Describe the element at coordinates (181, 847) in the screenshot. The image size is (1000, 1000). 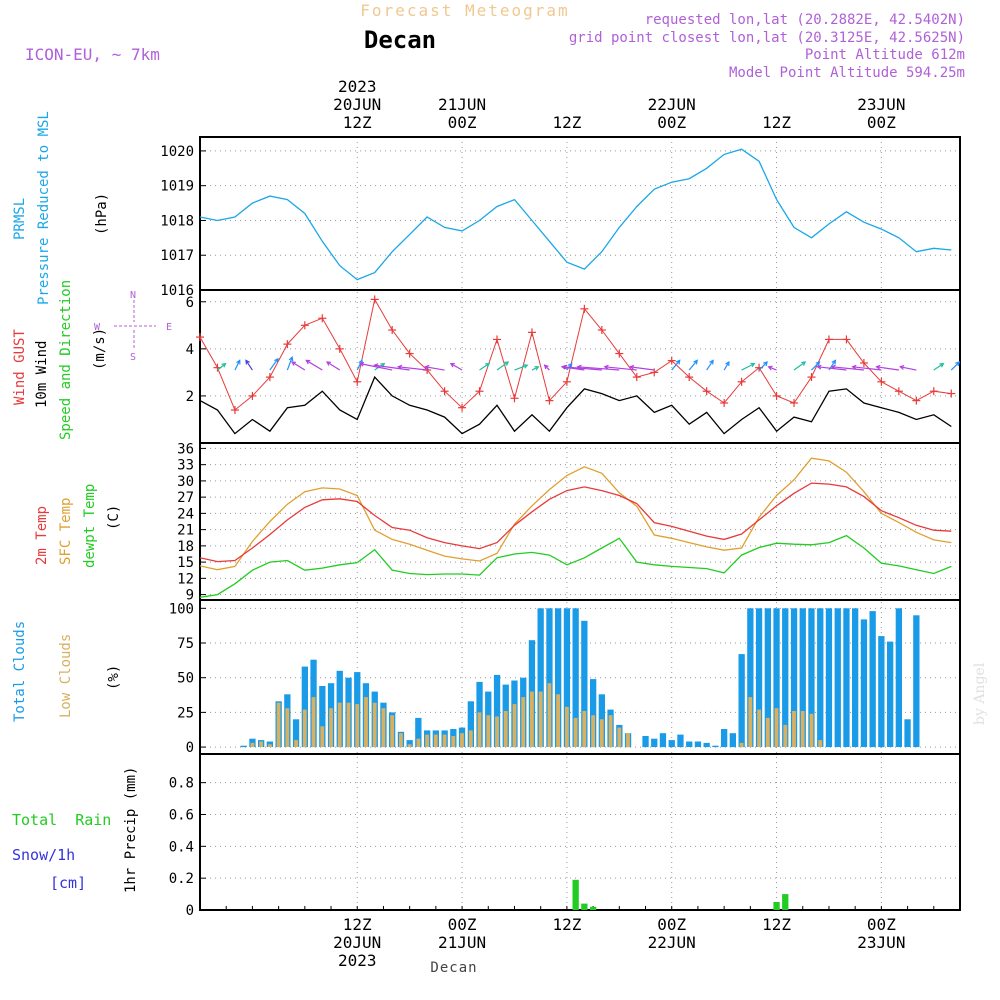
I see `precip-ytick-label: 0.4` at that location.